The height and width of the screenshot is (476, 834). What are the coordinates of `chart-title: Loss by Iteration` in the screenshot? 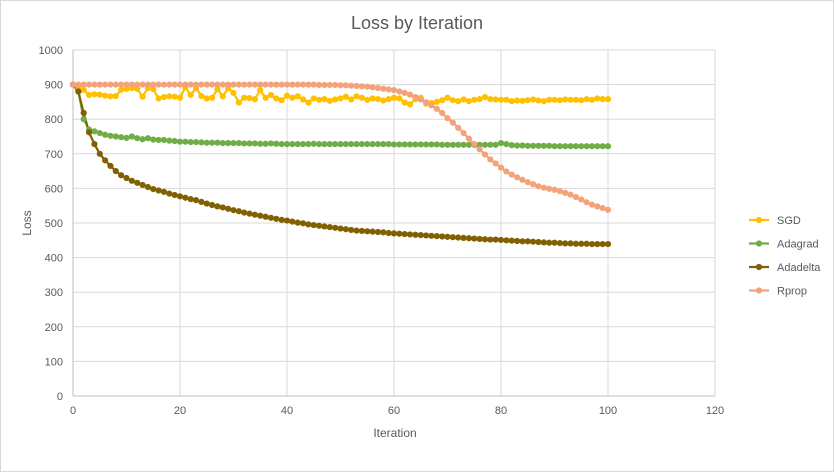 It's located at (417, 23).